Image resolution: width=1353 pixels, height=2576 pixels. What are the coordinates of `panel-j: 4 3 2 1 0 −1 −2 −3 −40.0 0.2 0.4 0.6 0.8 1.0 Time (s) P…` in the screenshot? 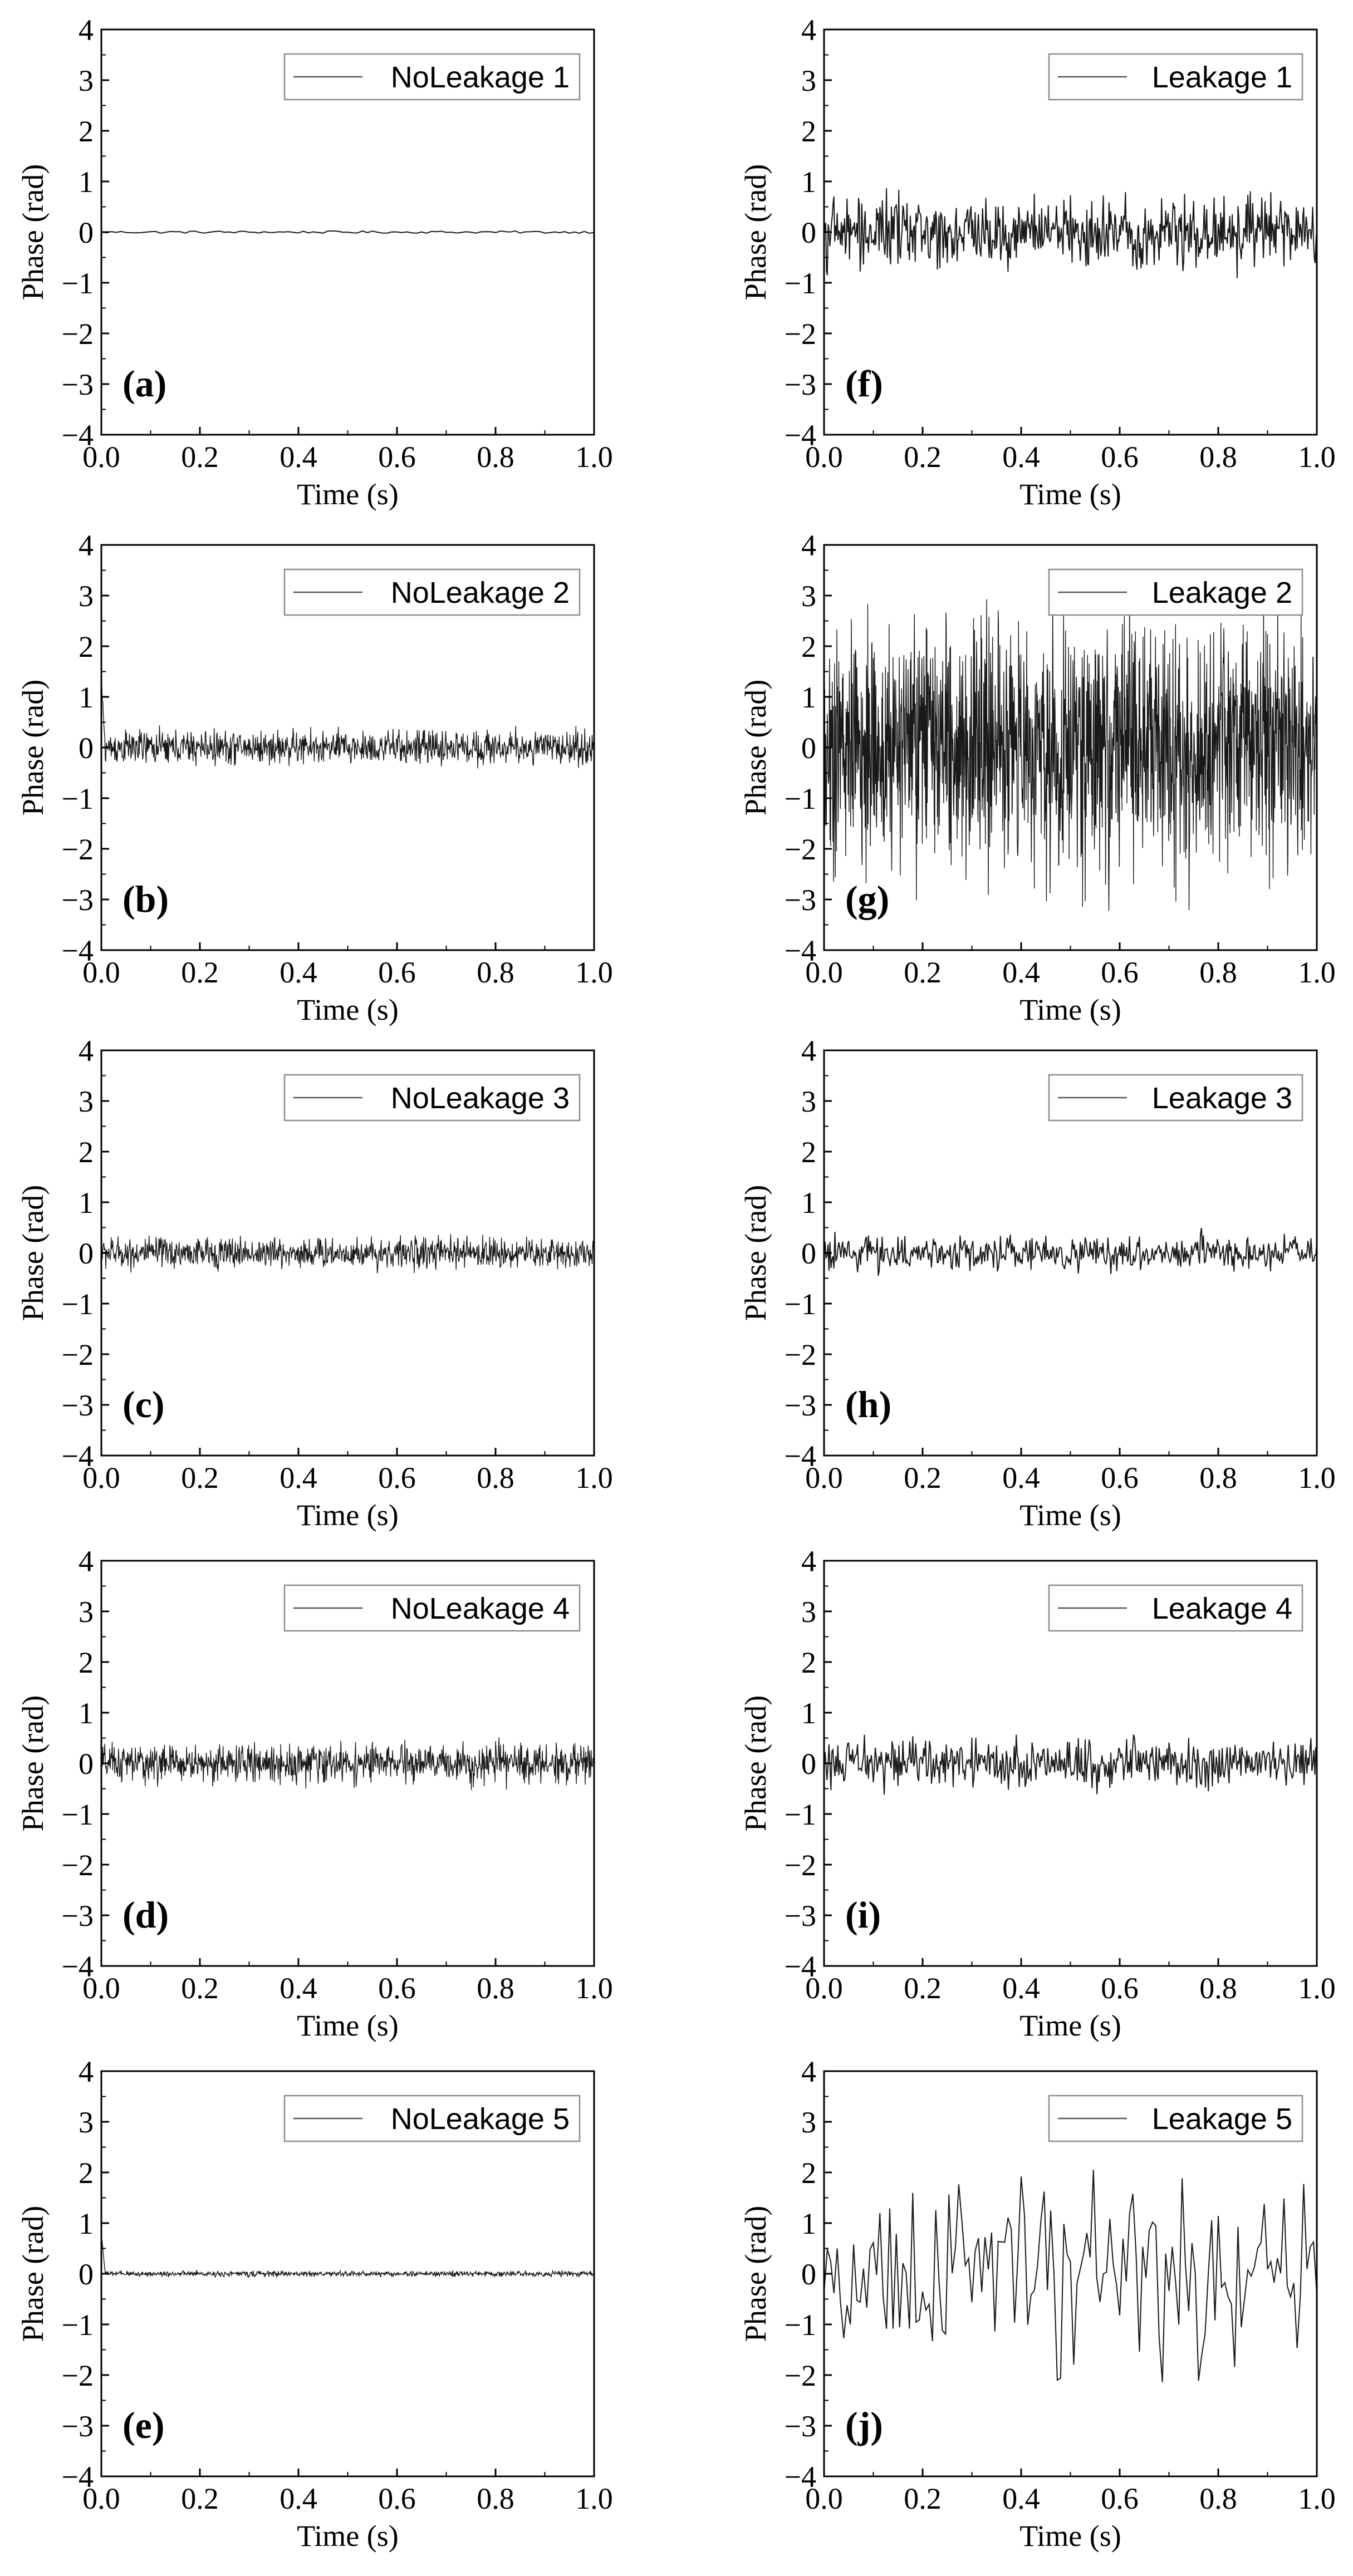 It's located at (1037, 2304).